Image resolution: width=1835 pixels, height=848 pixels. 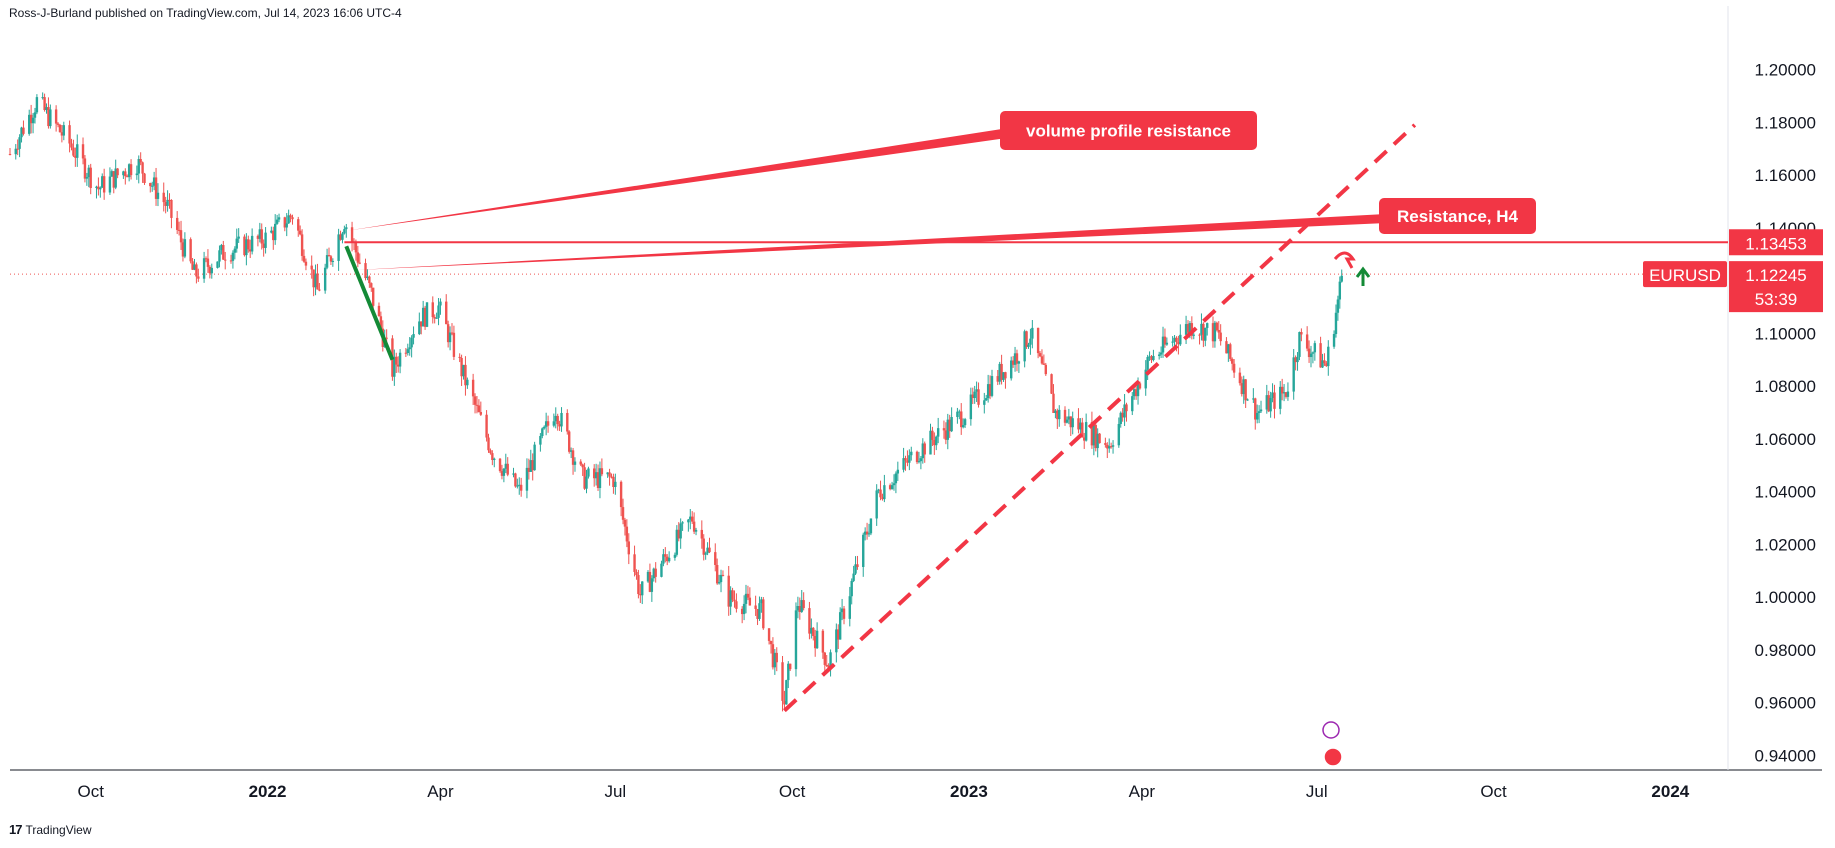 I want to click on up-arrow-icon, so click(x=1363, y=276).